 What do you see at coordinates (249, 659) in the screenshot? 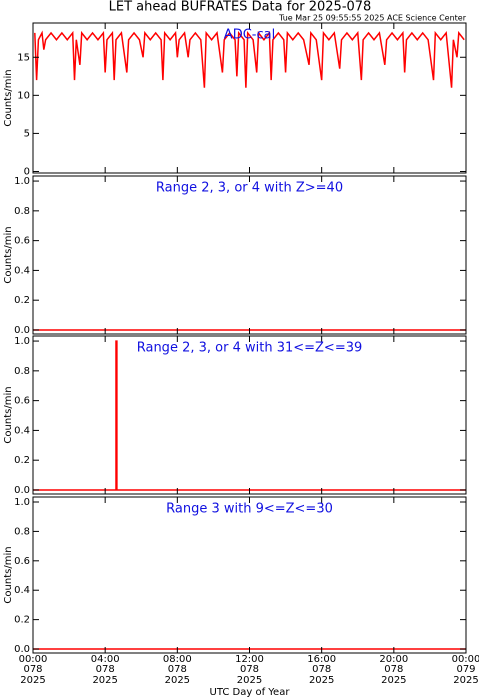
I see `x-tick-label: 12:00` at bounding box center [249, 659].